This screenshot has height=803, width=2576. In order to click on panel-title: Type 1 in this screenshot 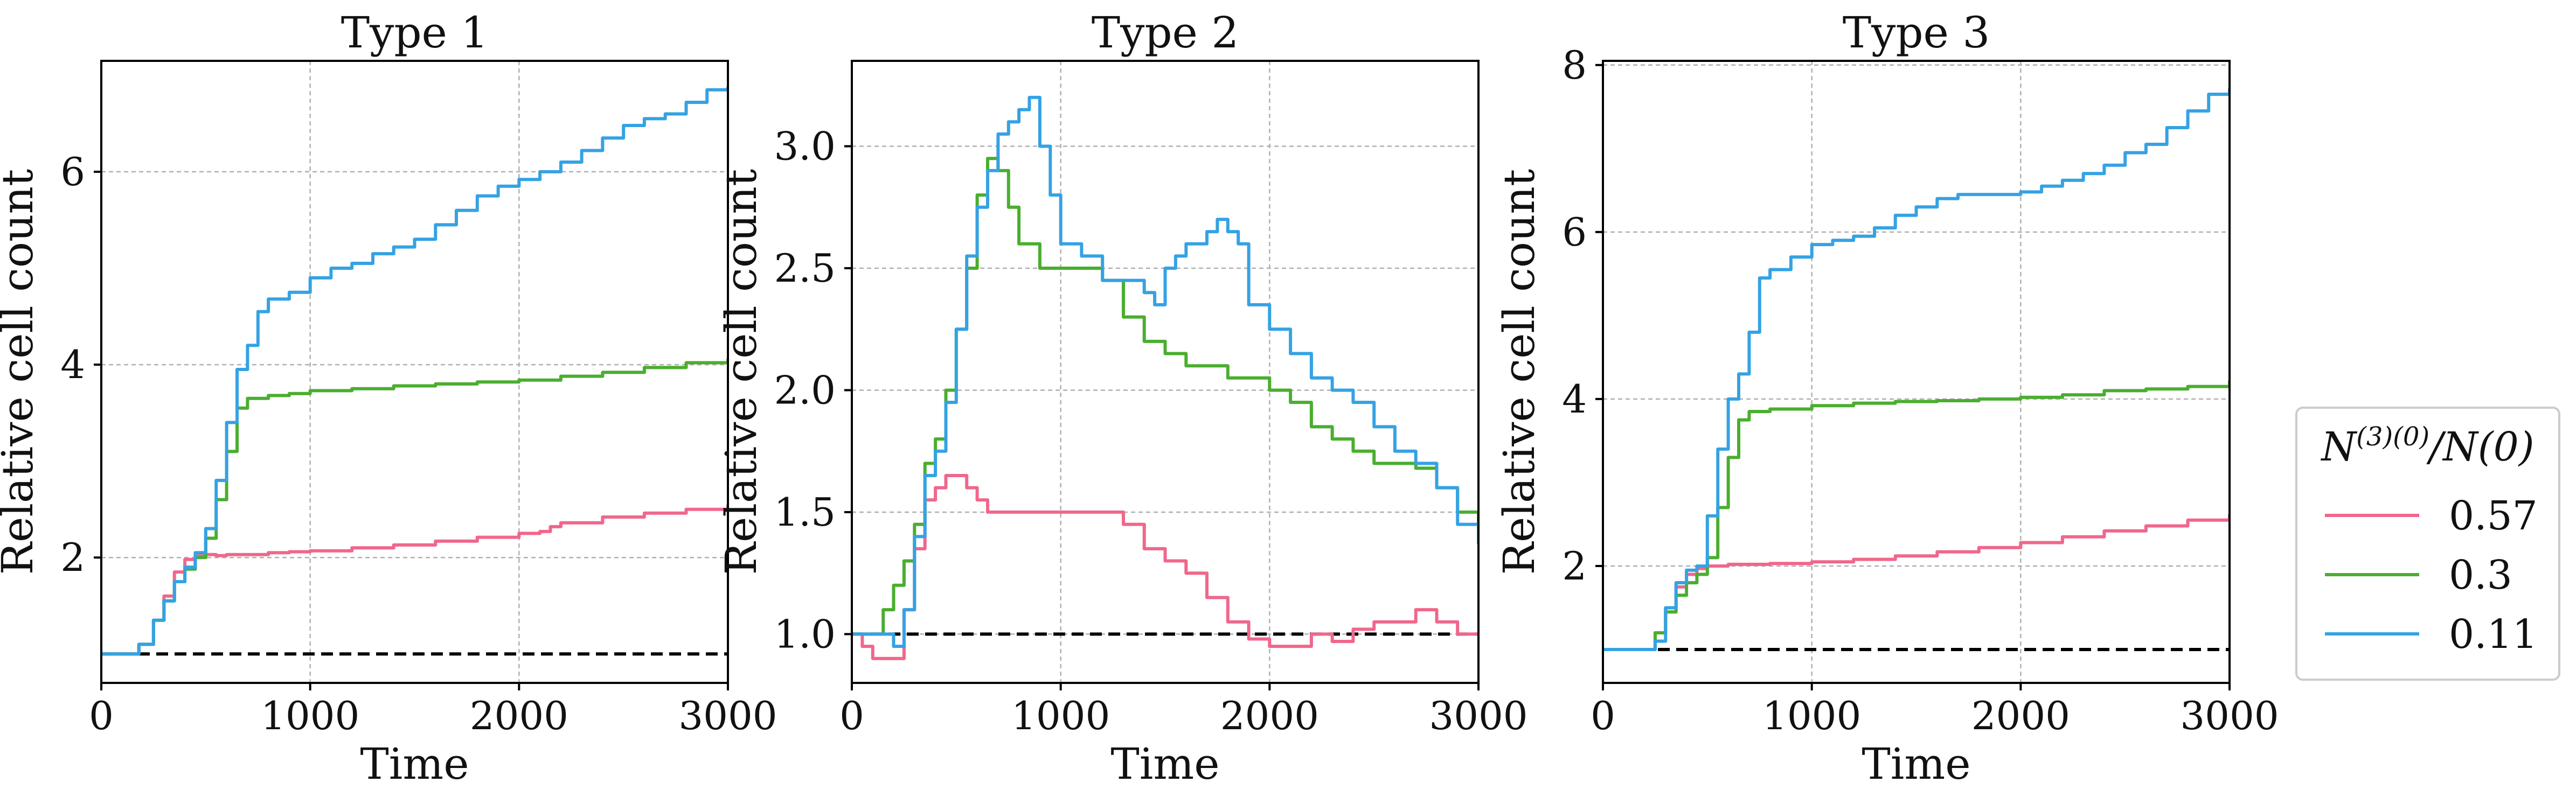, I will do `click(414, 33)`.